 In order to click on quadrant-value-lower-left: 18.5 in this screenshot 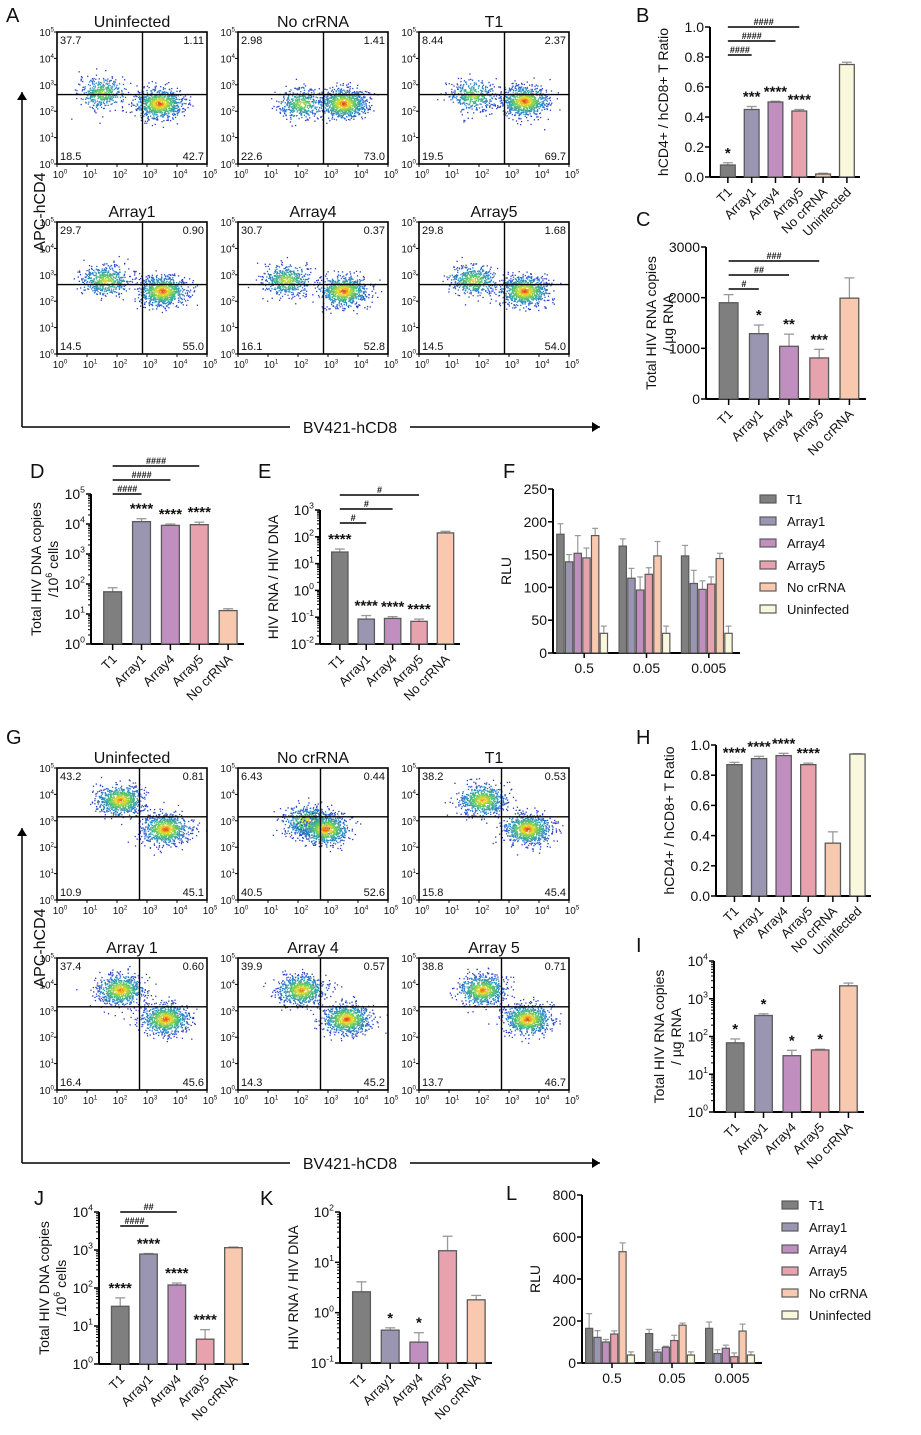, I will do `click(70, 157)`.